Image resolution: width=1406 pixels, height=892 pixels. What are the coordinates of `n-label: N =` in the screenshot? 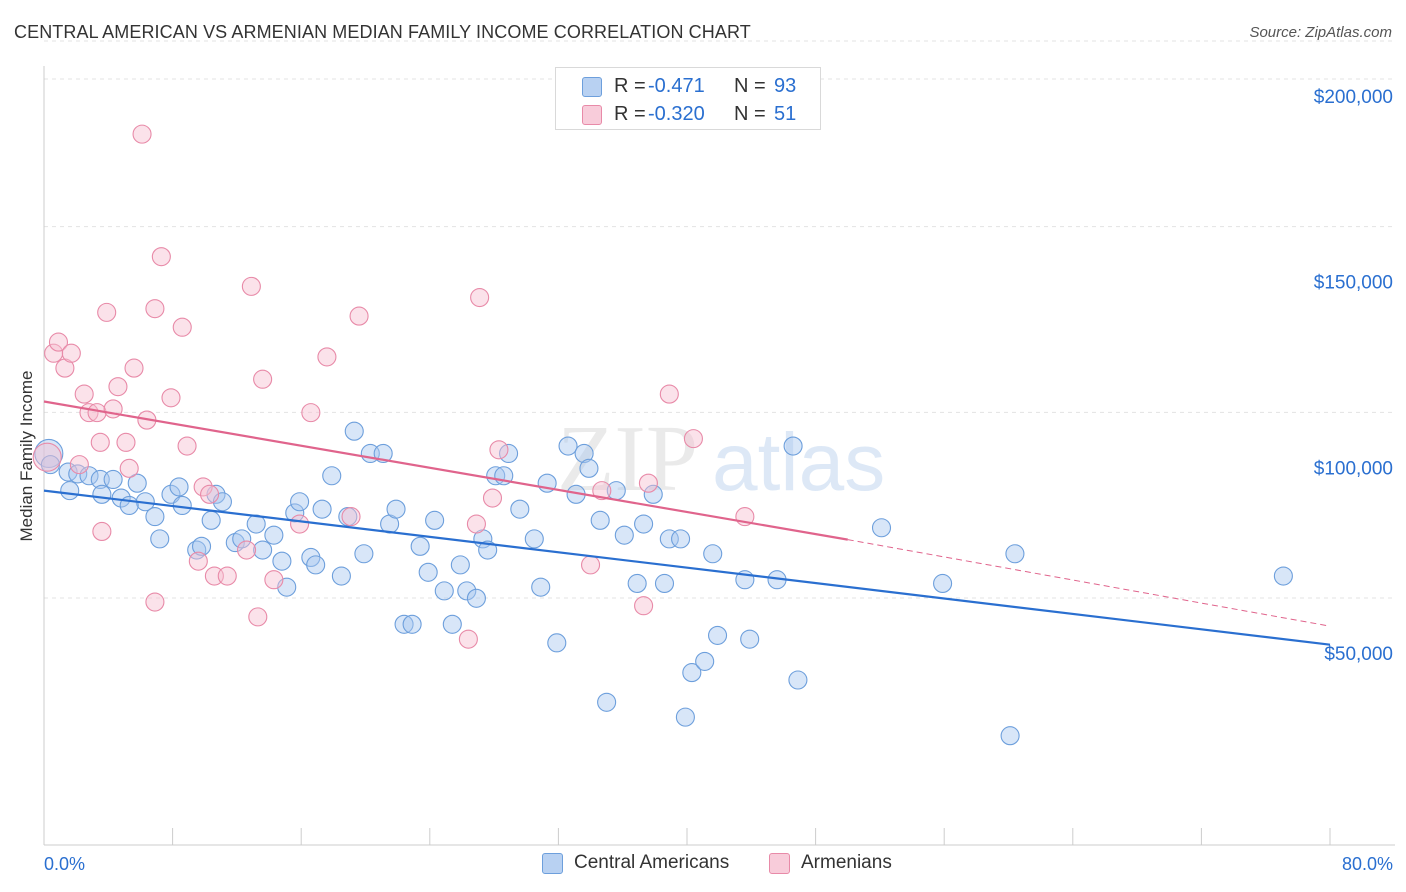 It's located at (750, 114).